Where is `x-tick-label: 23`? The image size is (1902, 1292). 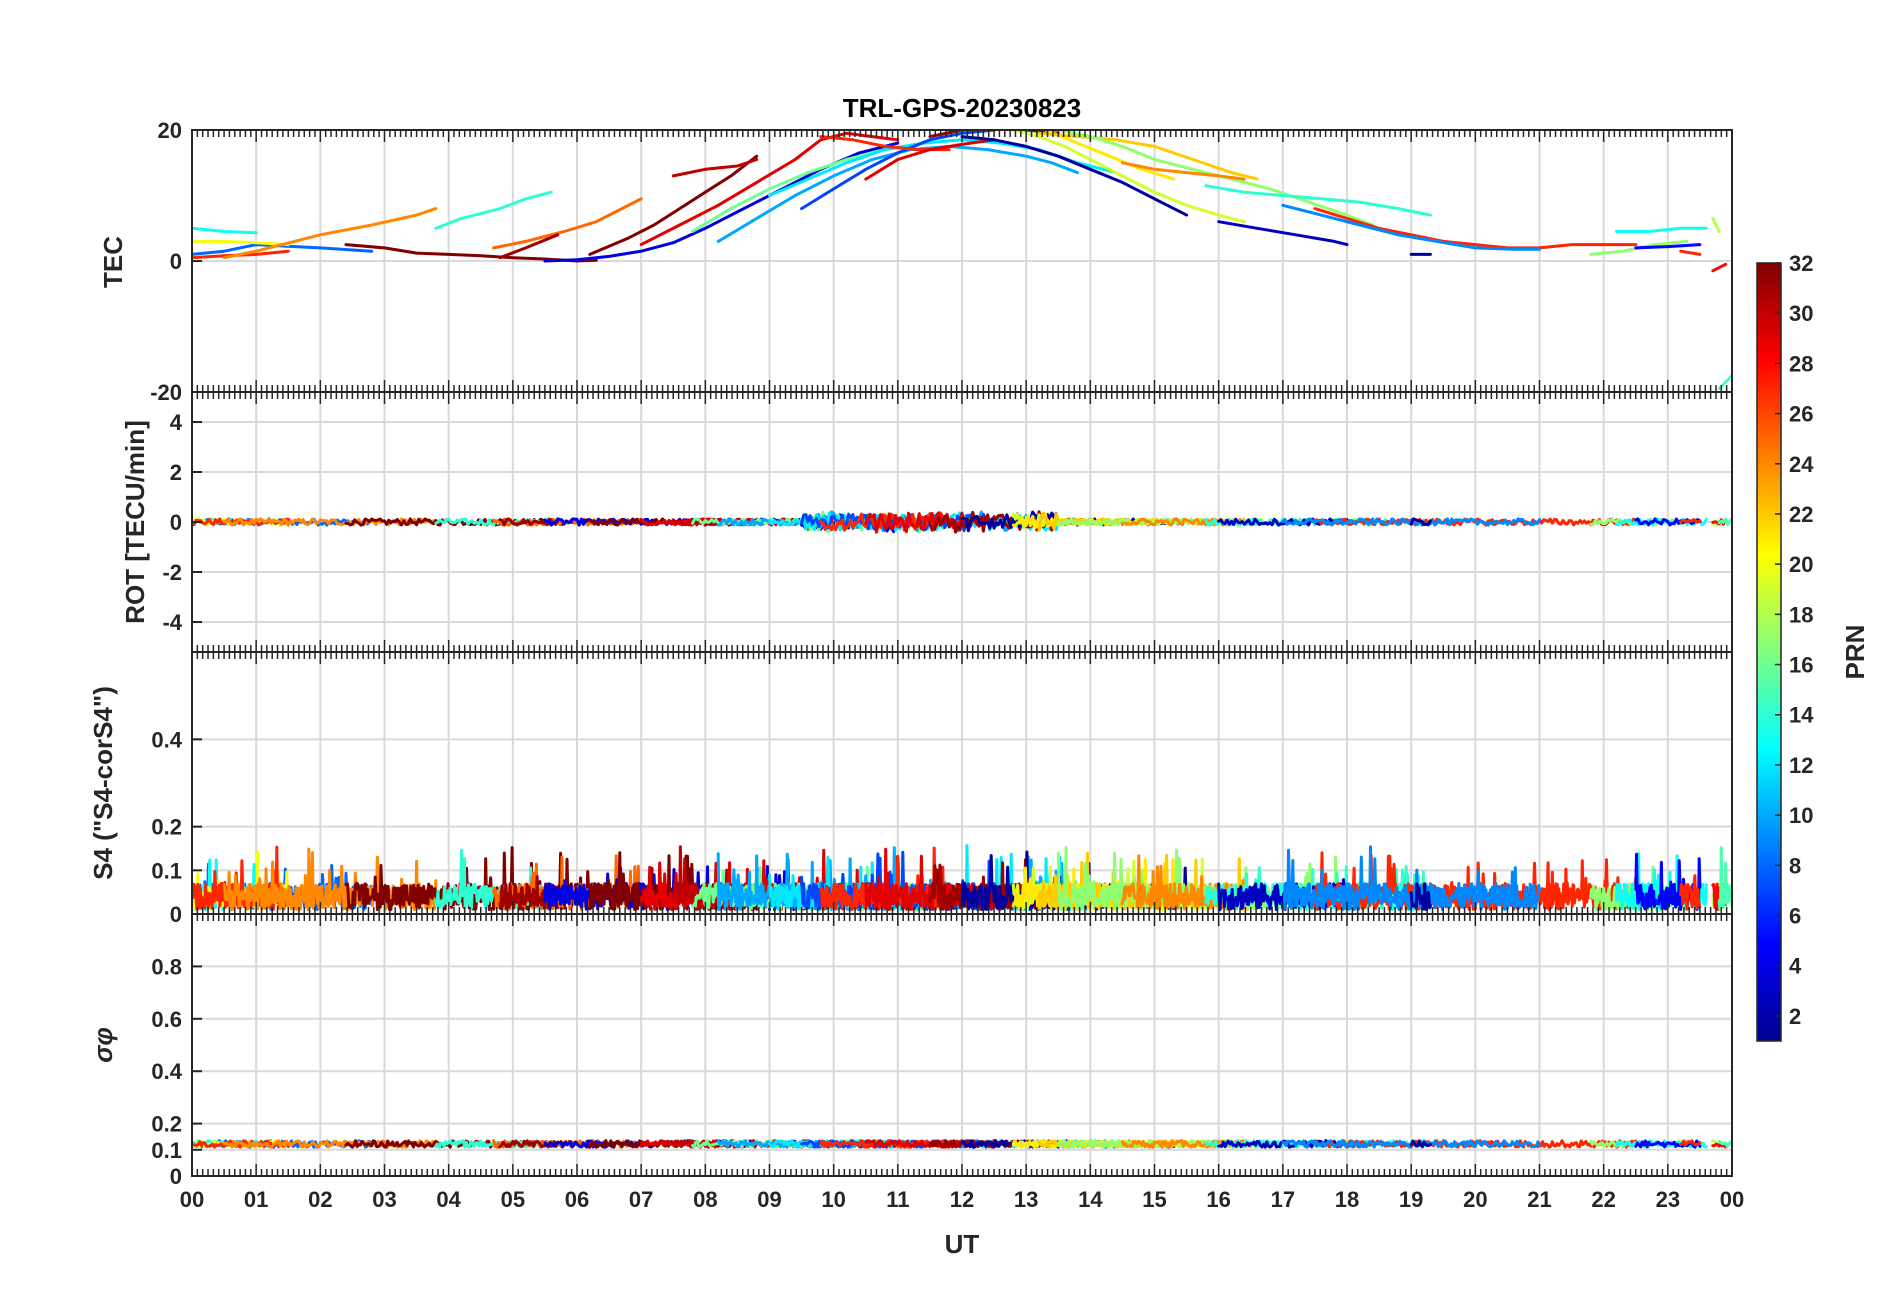 x-tick-label: 23 is located at coordinates (1668, 1199).